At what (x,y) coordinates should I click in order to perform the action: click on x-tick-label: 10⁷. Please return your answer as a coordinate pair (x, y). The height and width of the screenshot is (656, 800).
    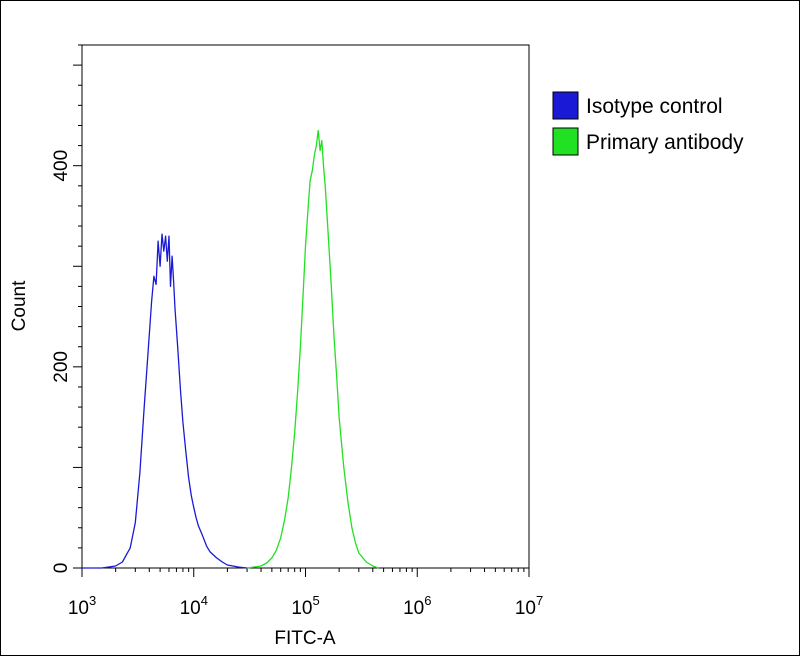
    Looking at the image, I should click on (529, 606).